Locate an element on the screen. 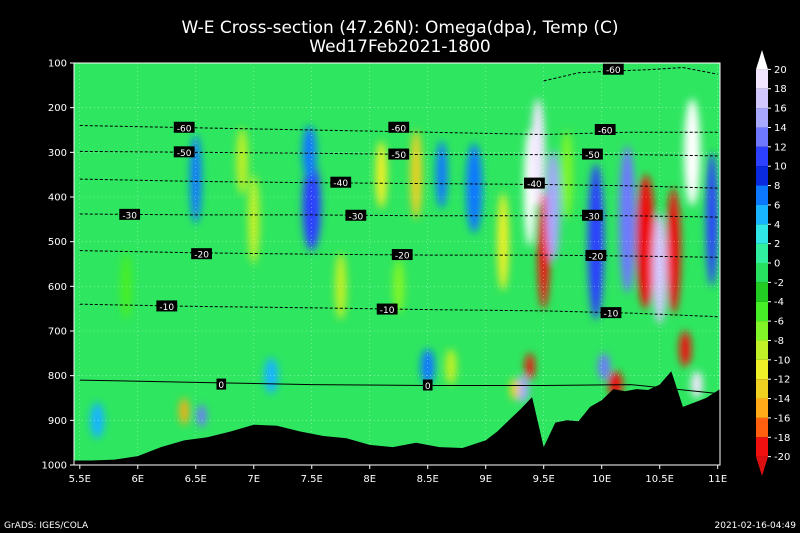  x-tick-label: 10.5E is located at coordinates (659, 479).